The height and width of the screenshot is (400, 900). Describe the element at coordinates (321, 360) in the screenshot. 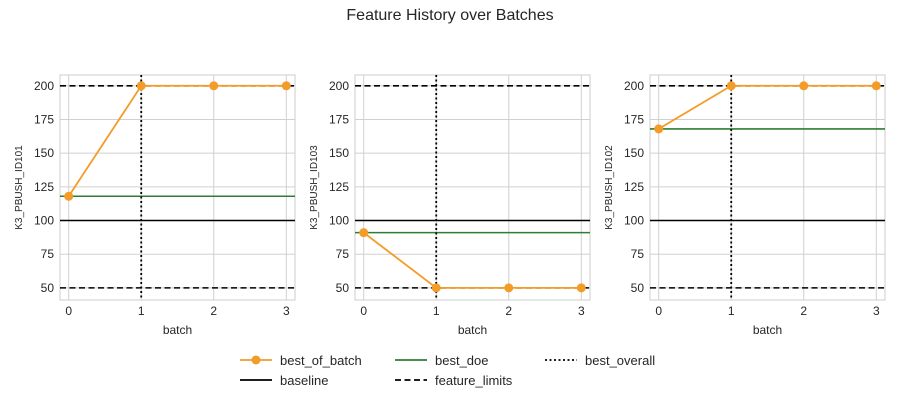

I see `legend-label: best_of_batch` at that location.